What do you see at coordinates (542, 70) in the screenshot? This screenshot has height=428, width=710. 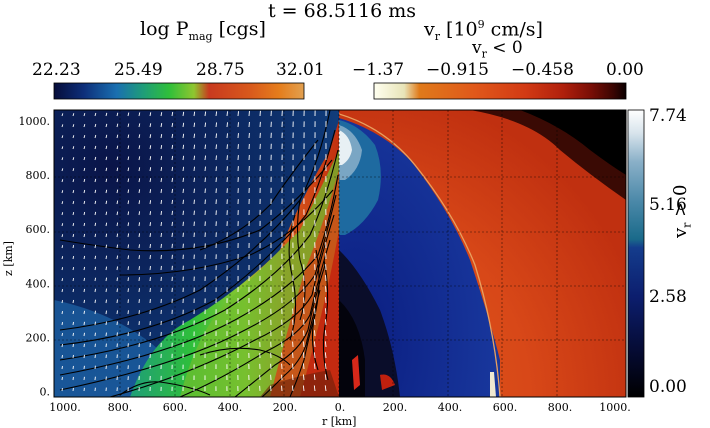 I see `right-colorbar-tick-2: −0.458` at bounding box center [542, 70].